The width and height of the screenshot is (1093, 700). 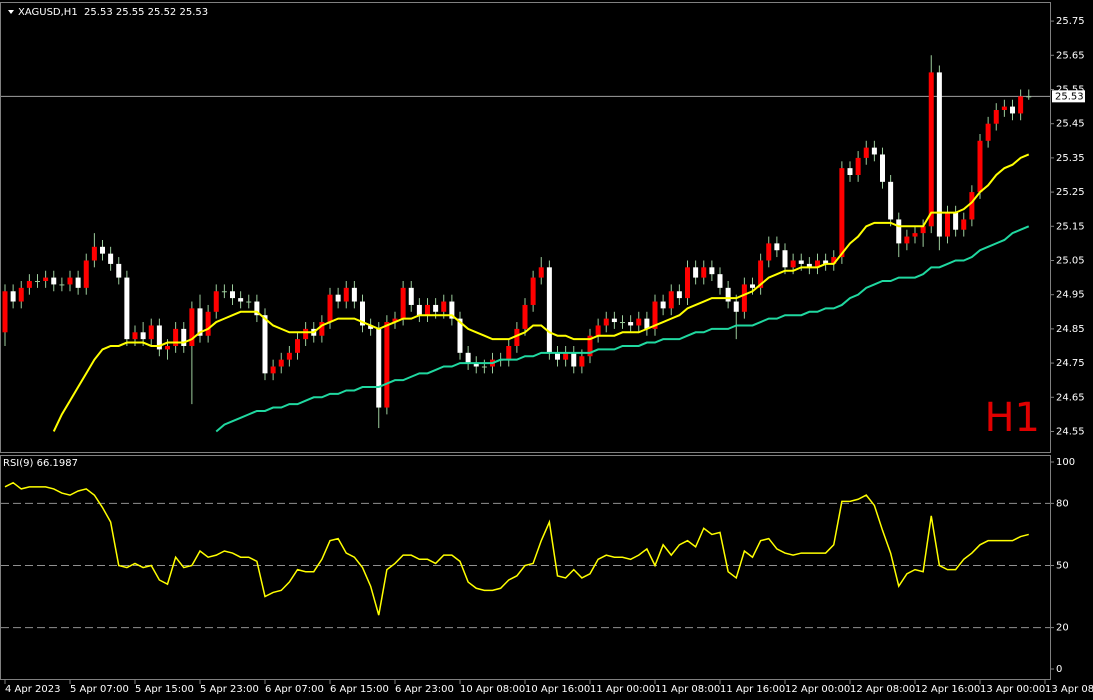 I want to click on y-tick-label: 24.85, so click(x=1070, y=329).